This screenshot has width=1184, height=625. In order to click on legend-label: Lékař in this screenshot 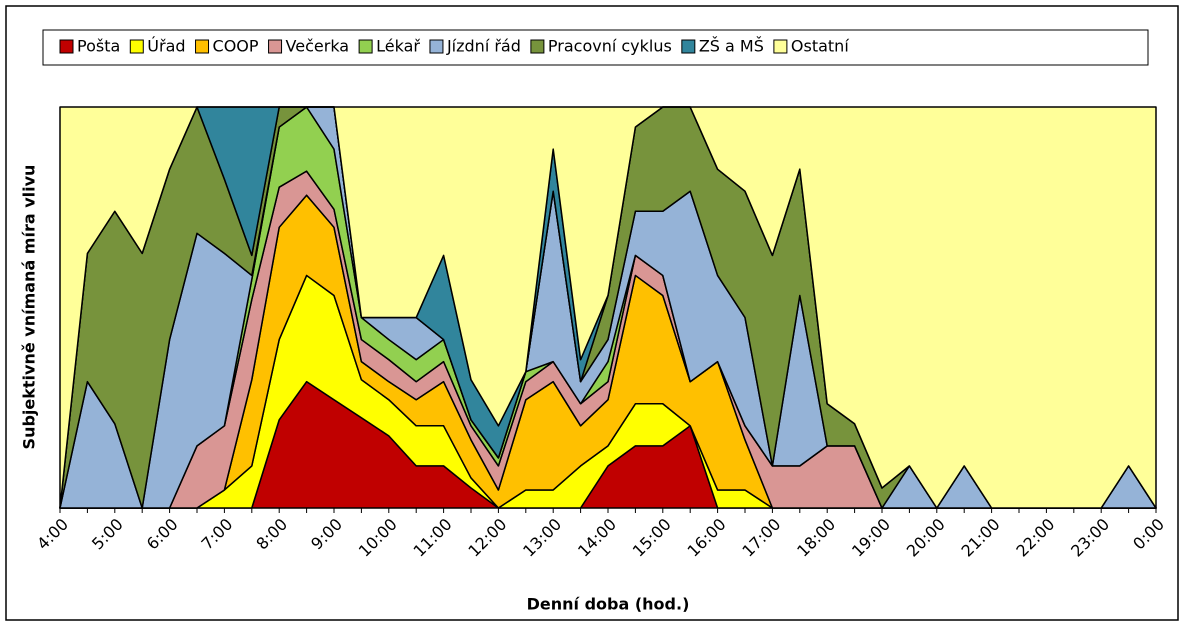, I will do `click(398, 46)`.